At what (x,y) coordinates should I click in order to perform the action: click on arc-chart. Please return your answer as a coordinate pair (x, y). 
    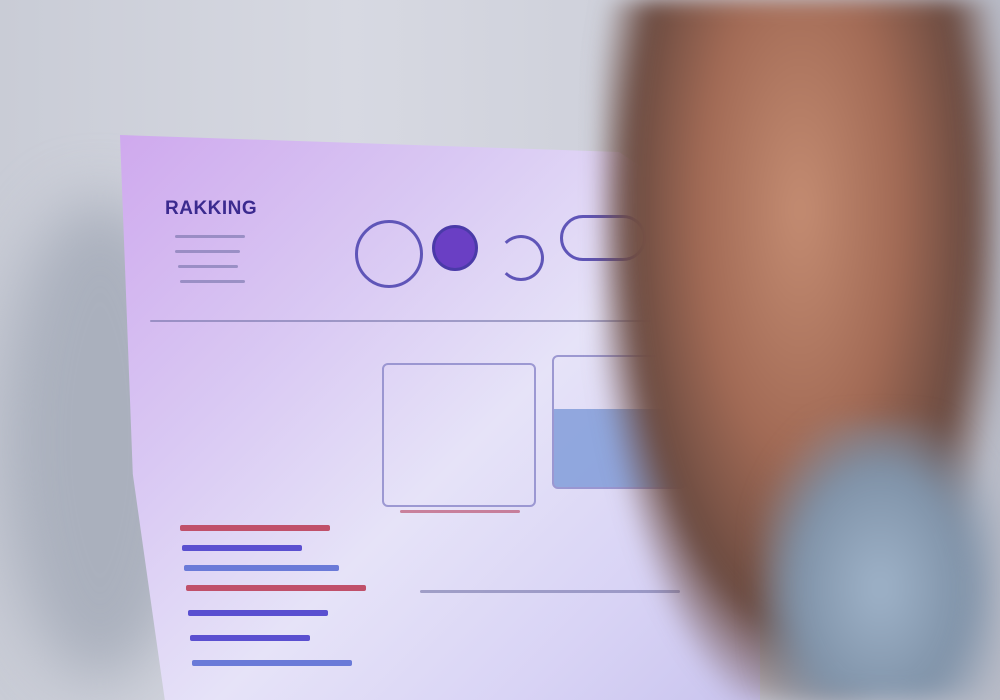
    Looking at the image, I should click on (521, 258).